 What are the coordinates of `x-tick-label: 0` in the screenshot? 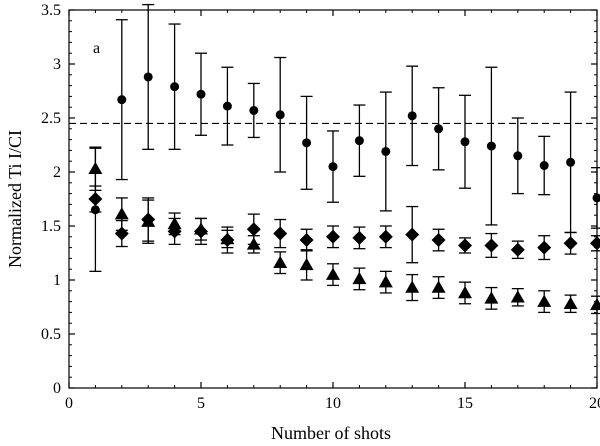 It's located at (69, 403).